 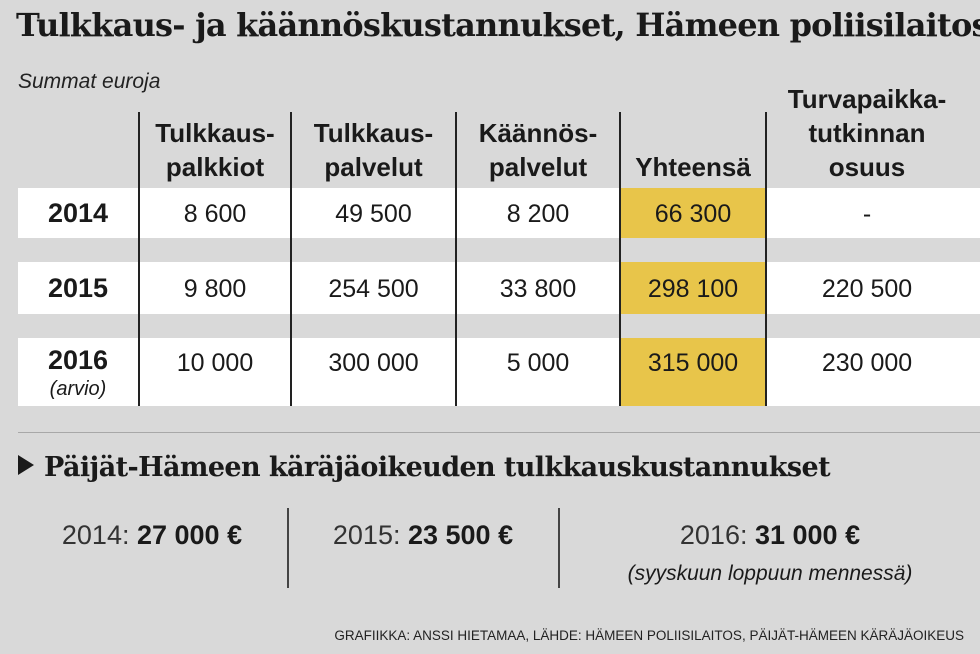 I want to click on table-cell: 33 800, so click(x=538, y=289).